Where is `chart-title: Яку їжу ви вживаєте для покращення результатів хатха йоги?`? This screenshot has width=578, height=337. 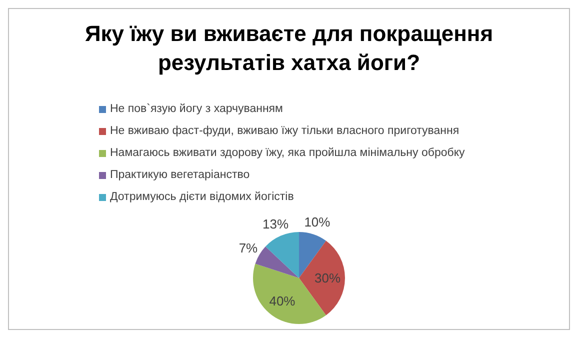
chart-title: Яку їжу ви вживаєте для покращення результатів хатха йоги? is located at coordinates (289, 48).